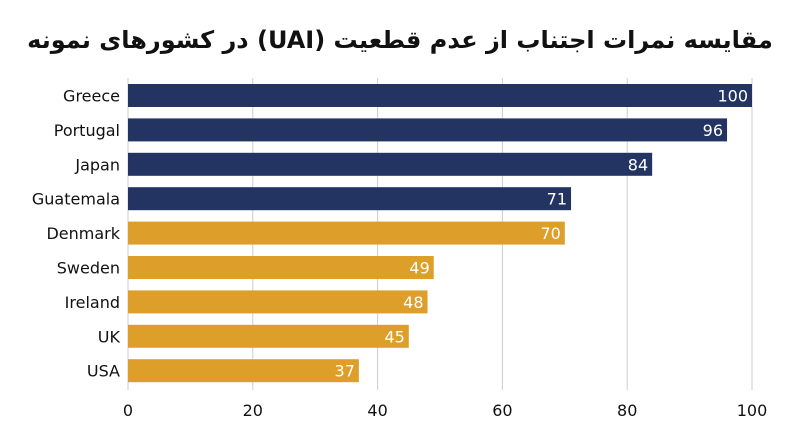 This screenshot has width=800, height=447. I want to click on x-tick-label: 40, so click(377, 410).